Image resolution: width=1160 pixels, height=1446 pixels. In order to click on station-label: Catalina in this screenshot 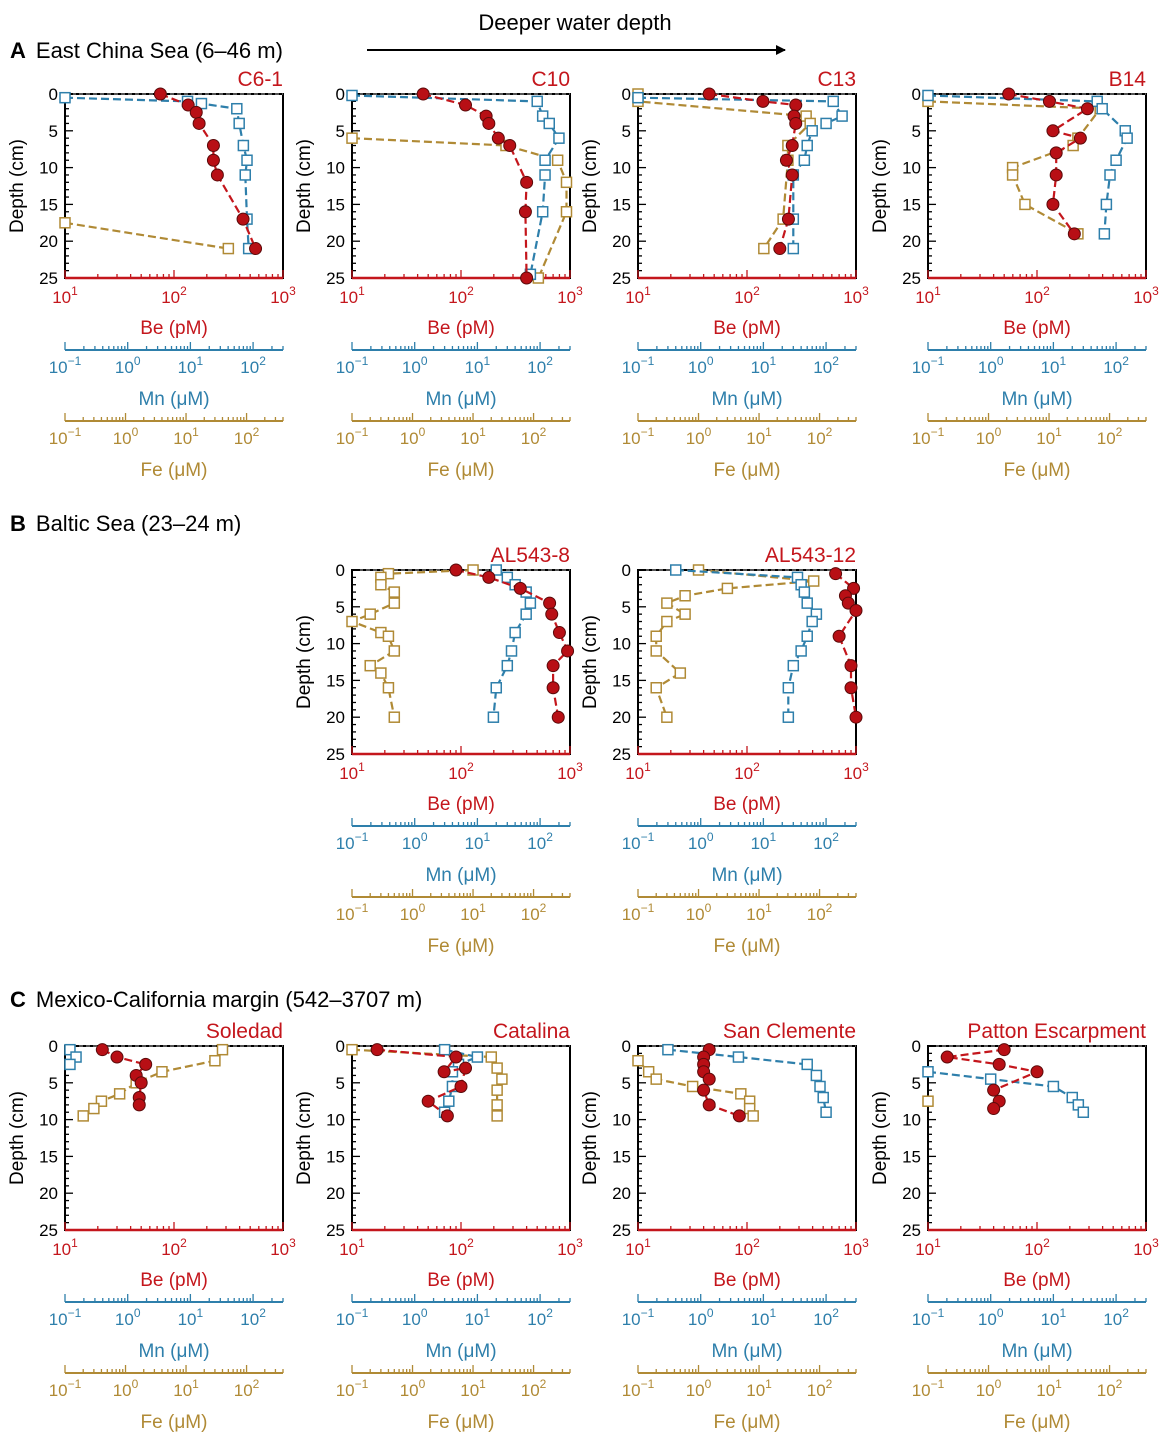, I will do `click(531, 1031)`.